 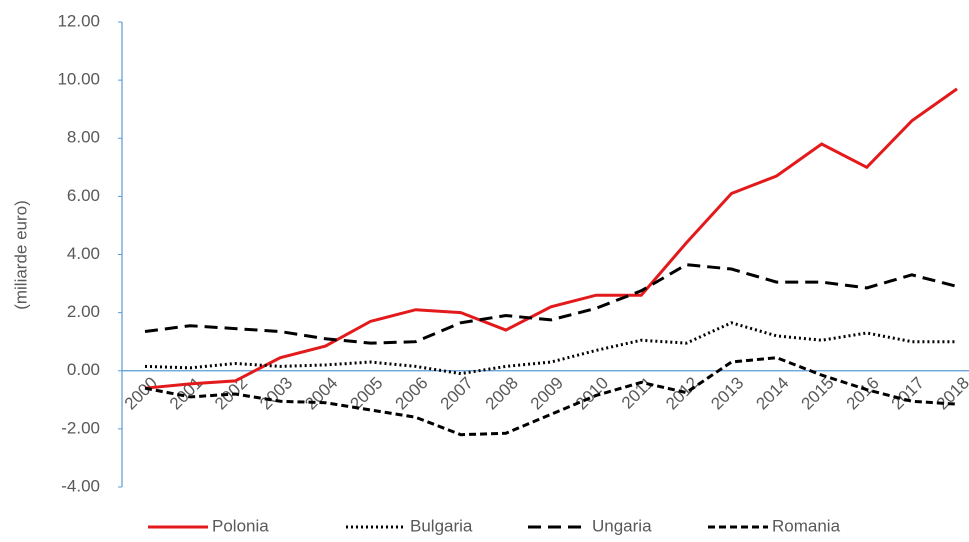 What do you see at coordinates (83, 369) in the screenshot?
I see `y-tick-label: 0.00` at bounding box center [83, 369].